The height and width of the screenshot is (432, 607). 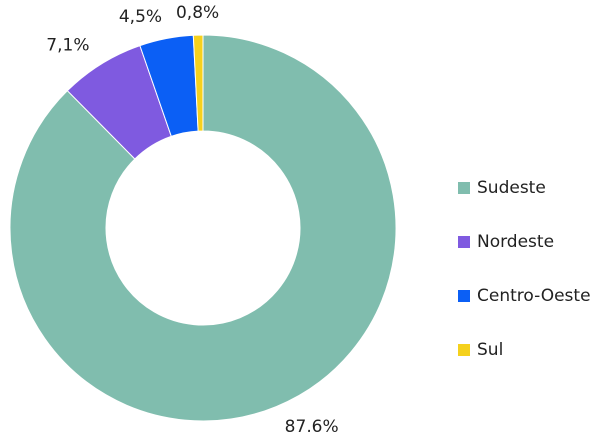 I want to click on data-label: 7,1%, so click(x=67, y=45).